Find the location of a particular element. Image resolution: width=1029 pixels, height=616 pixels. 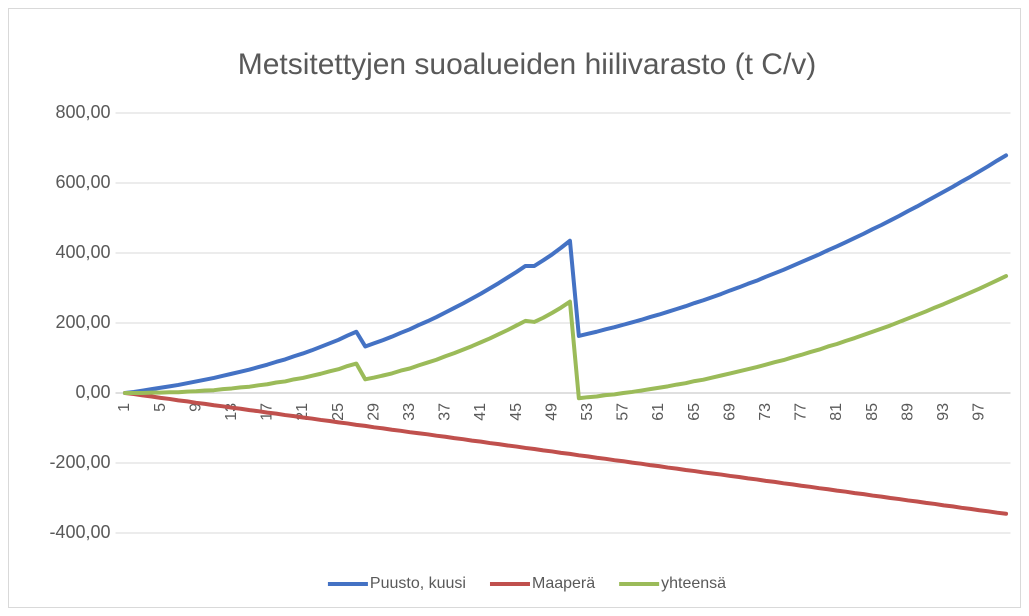

x-tick-label: 29 is located at coordinates (373, 412).